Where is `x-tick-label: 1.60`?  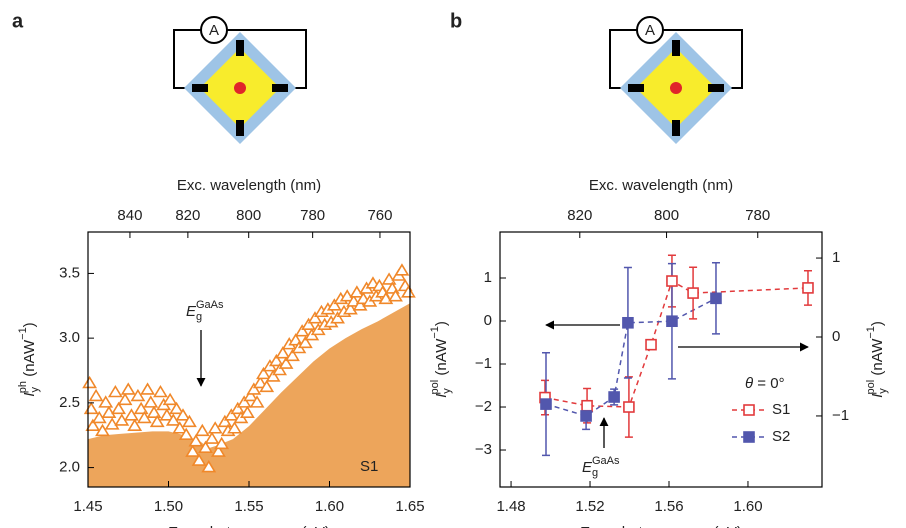 x-tick-label: 1.60 is located at coordinates (747, 506).